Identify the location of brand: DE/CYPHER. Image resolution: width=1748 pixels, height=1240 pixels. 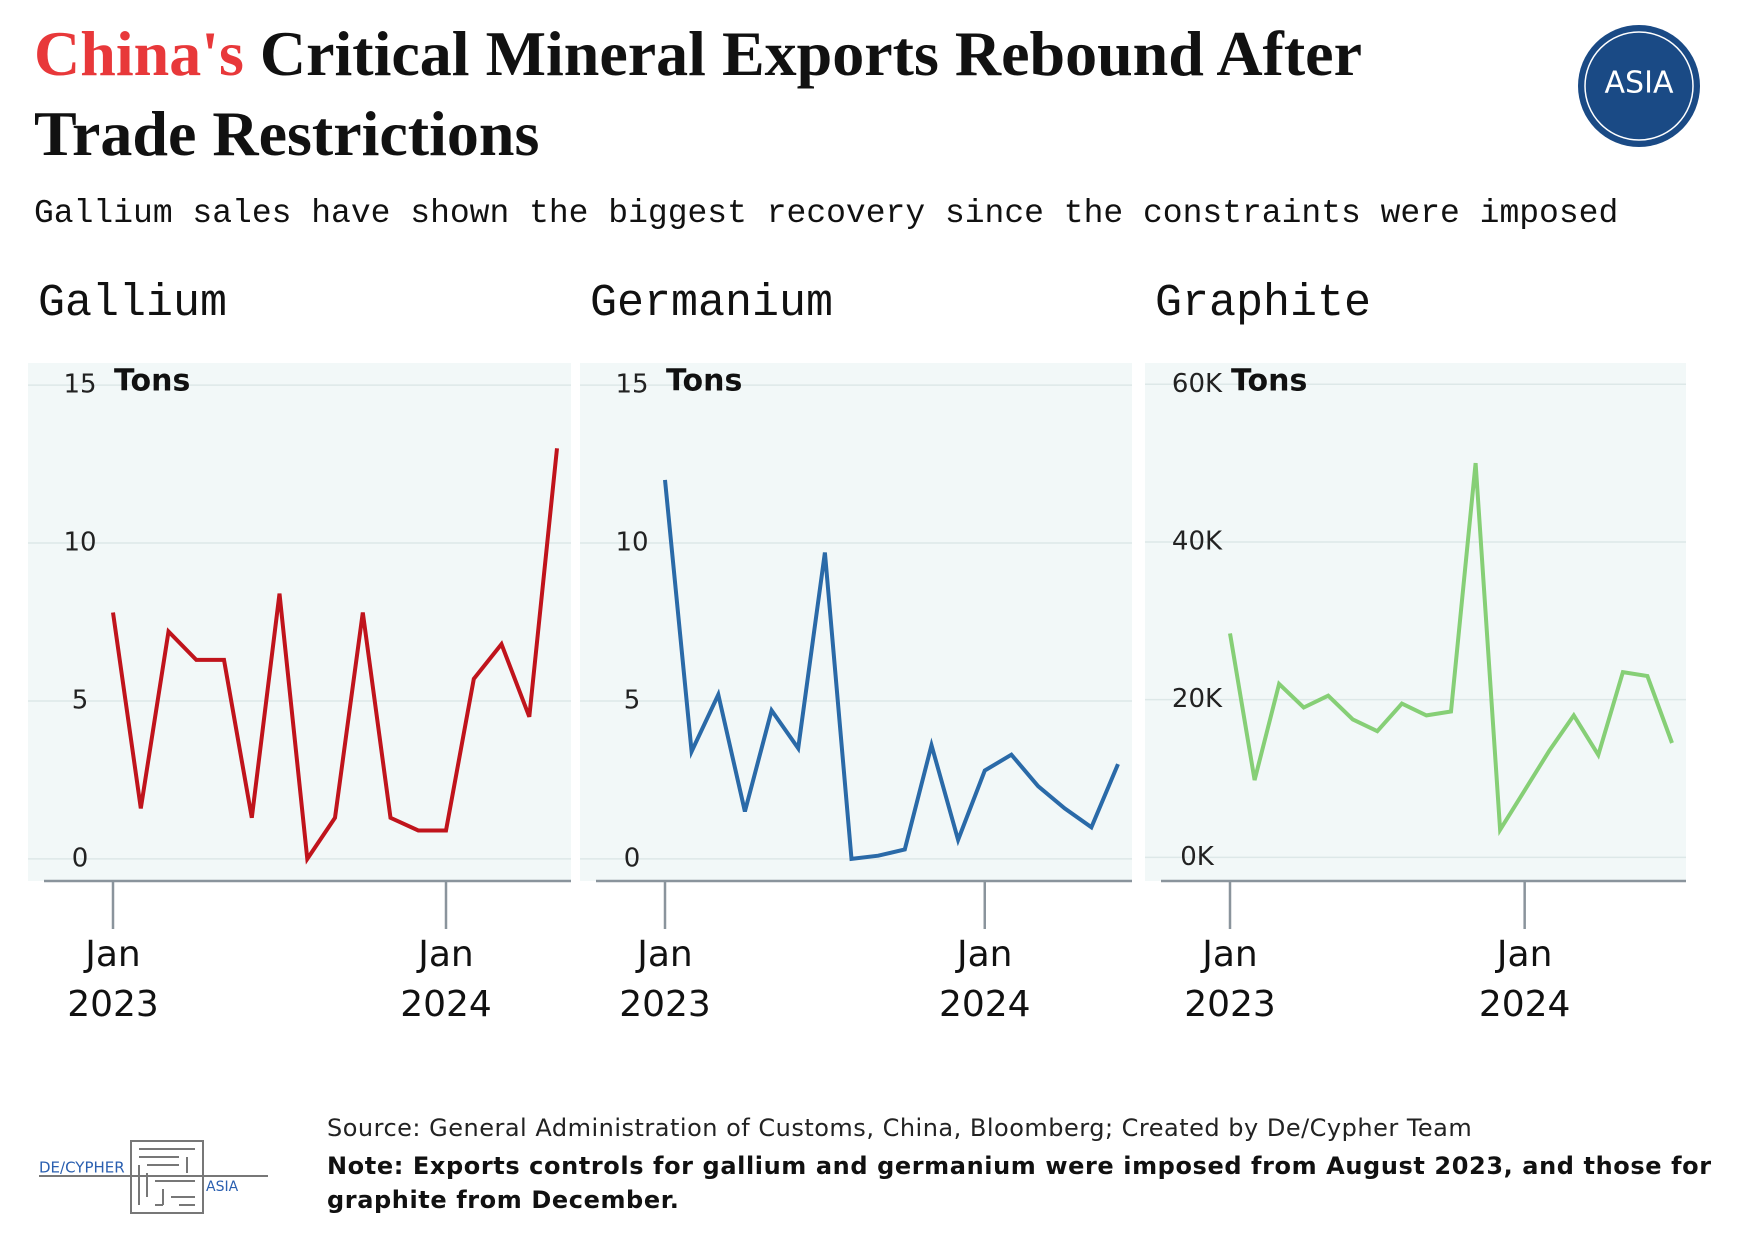
(82, 1168).